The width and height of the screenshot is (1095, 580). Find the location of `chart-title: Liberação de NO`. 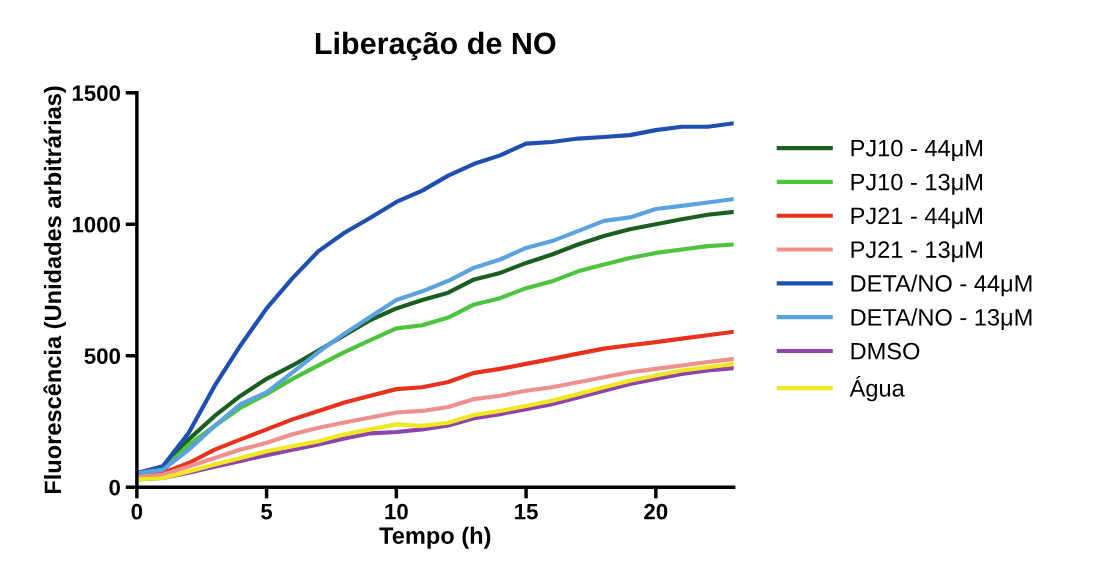

chart-title: Liberação de NO is located at coordinates (435, 46).